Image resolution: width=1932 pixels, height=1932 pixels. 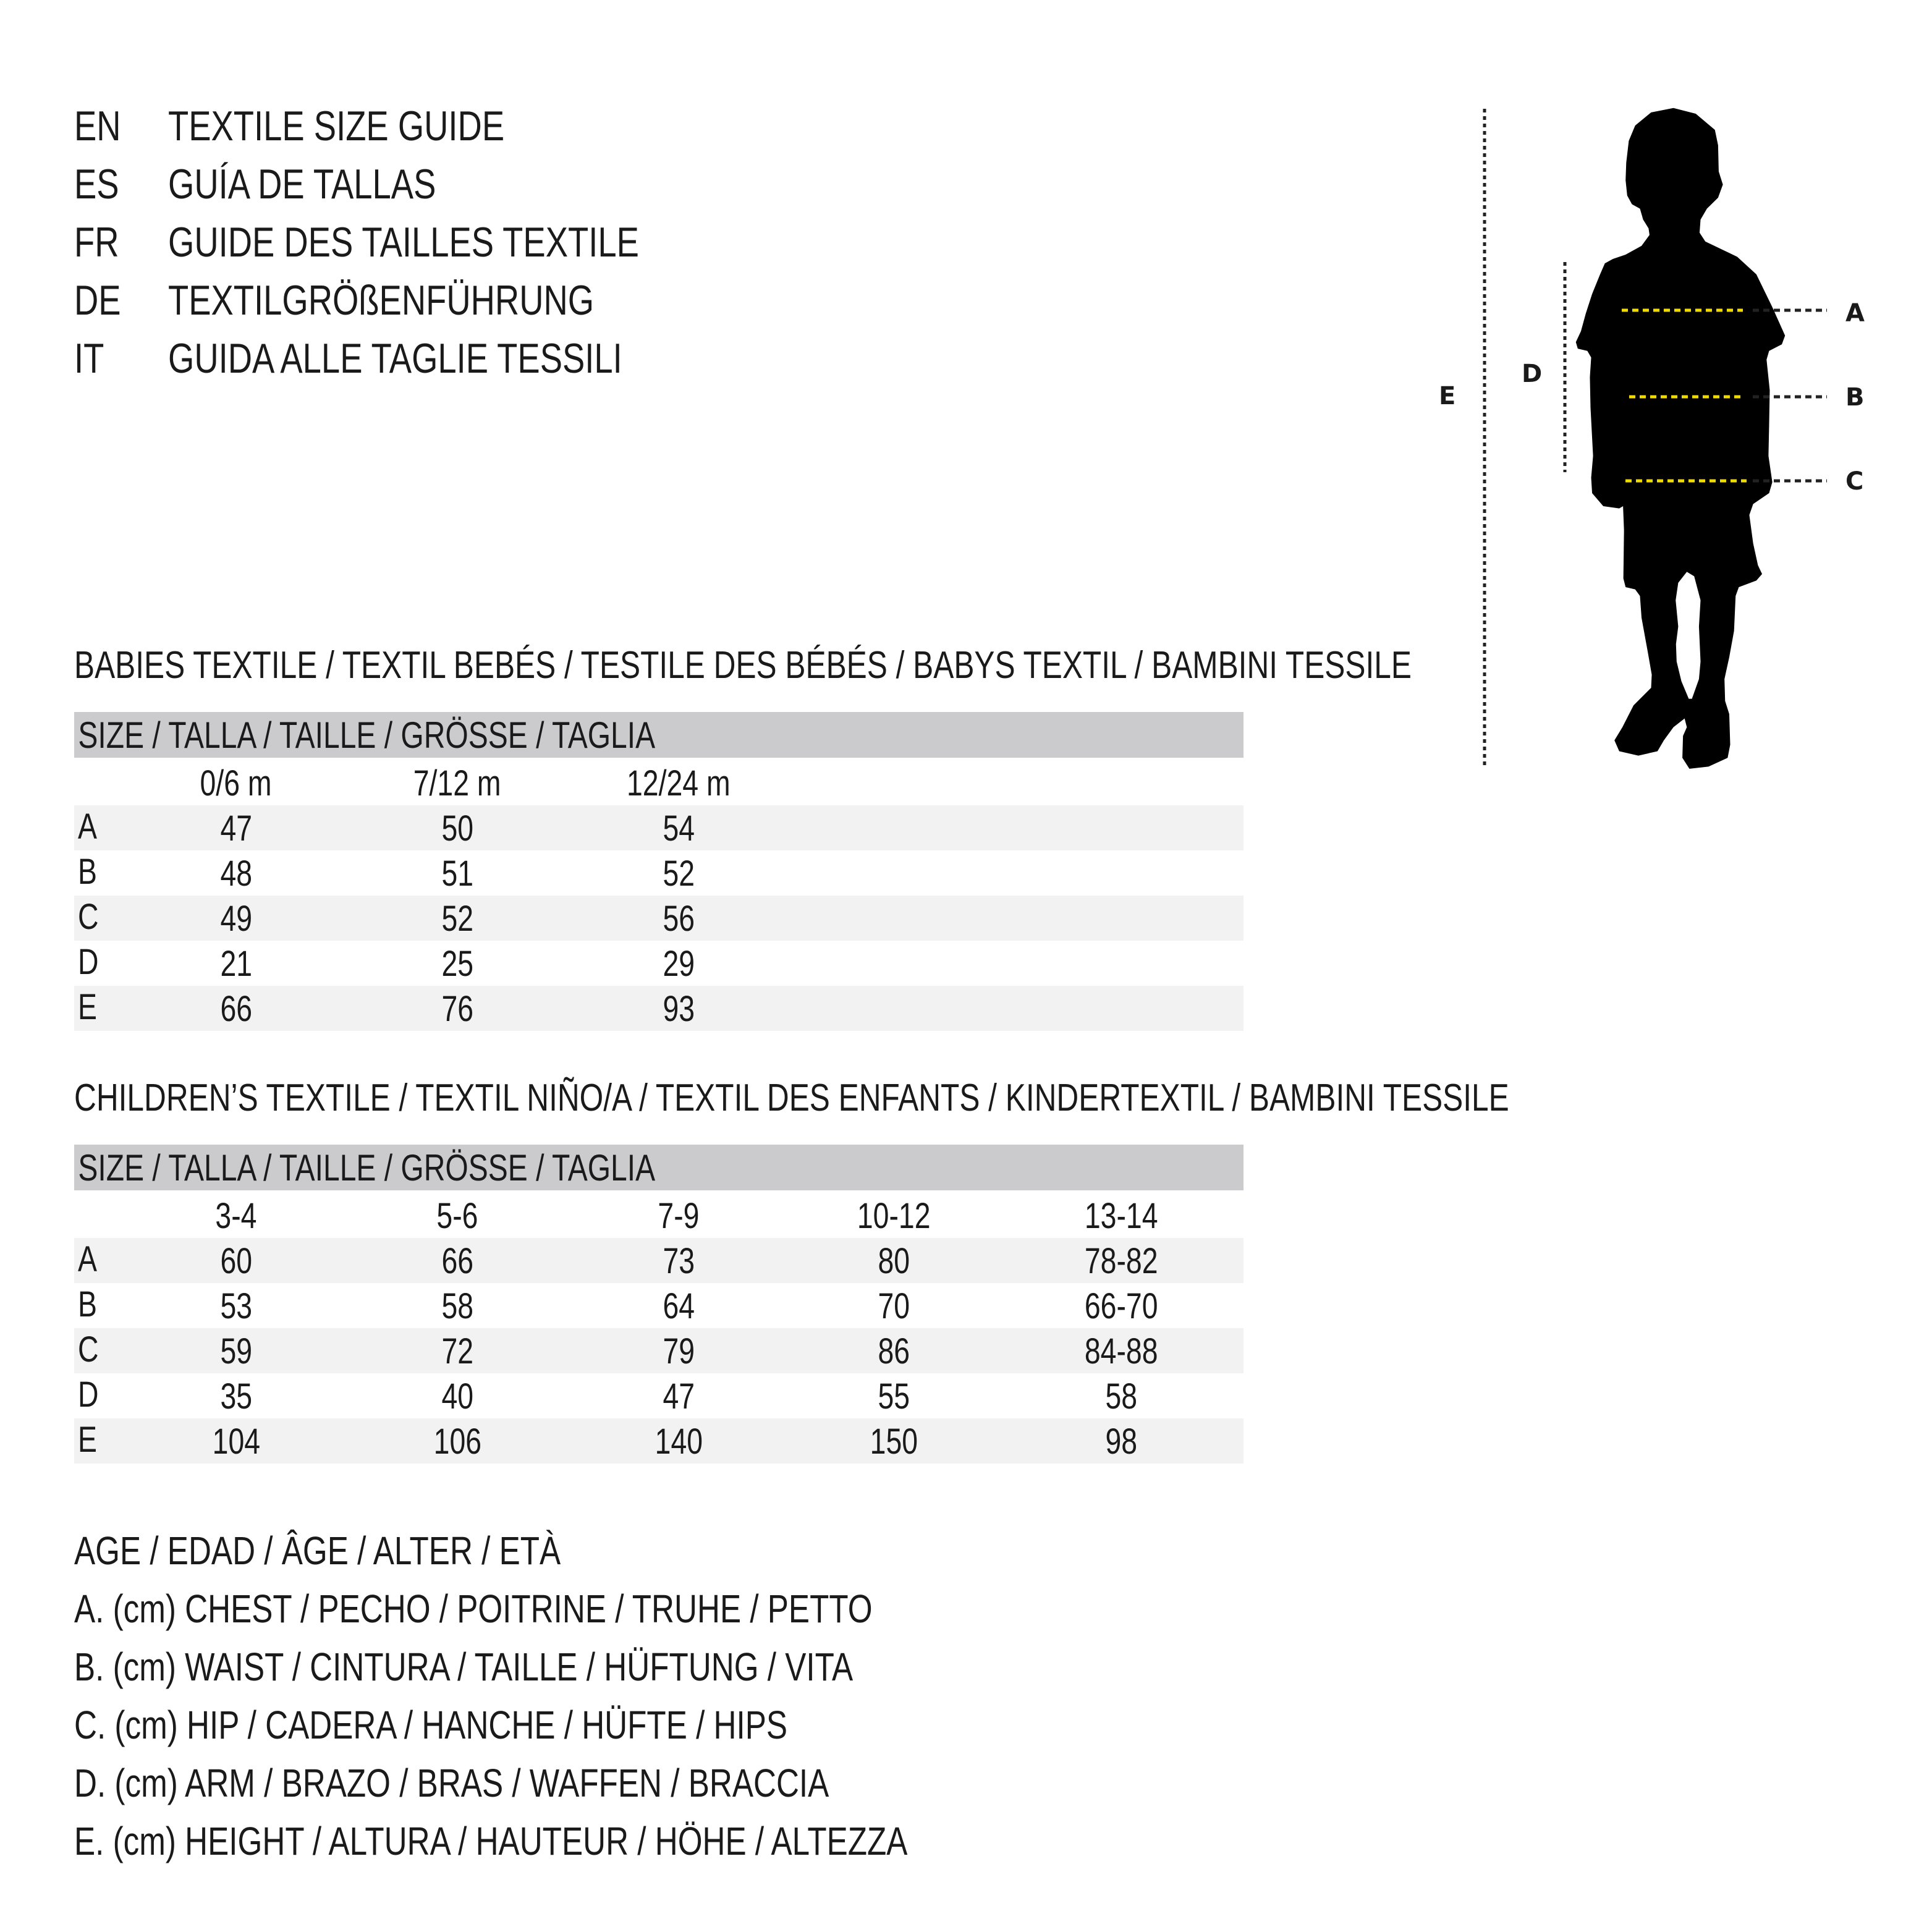 I want to click on text: IT, so click(x=89, y=358).